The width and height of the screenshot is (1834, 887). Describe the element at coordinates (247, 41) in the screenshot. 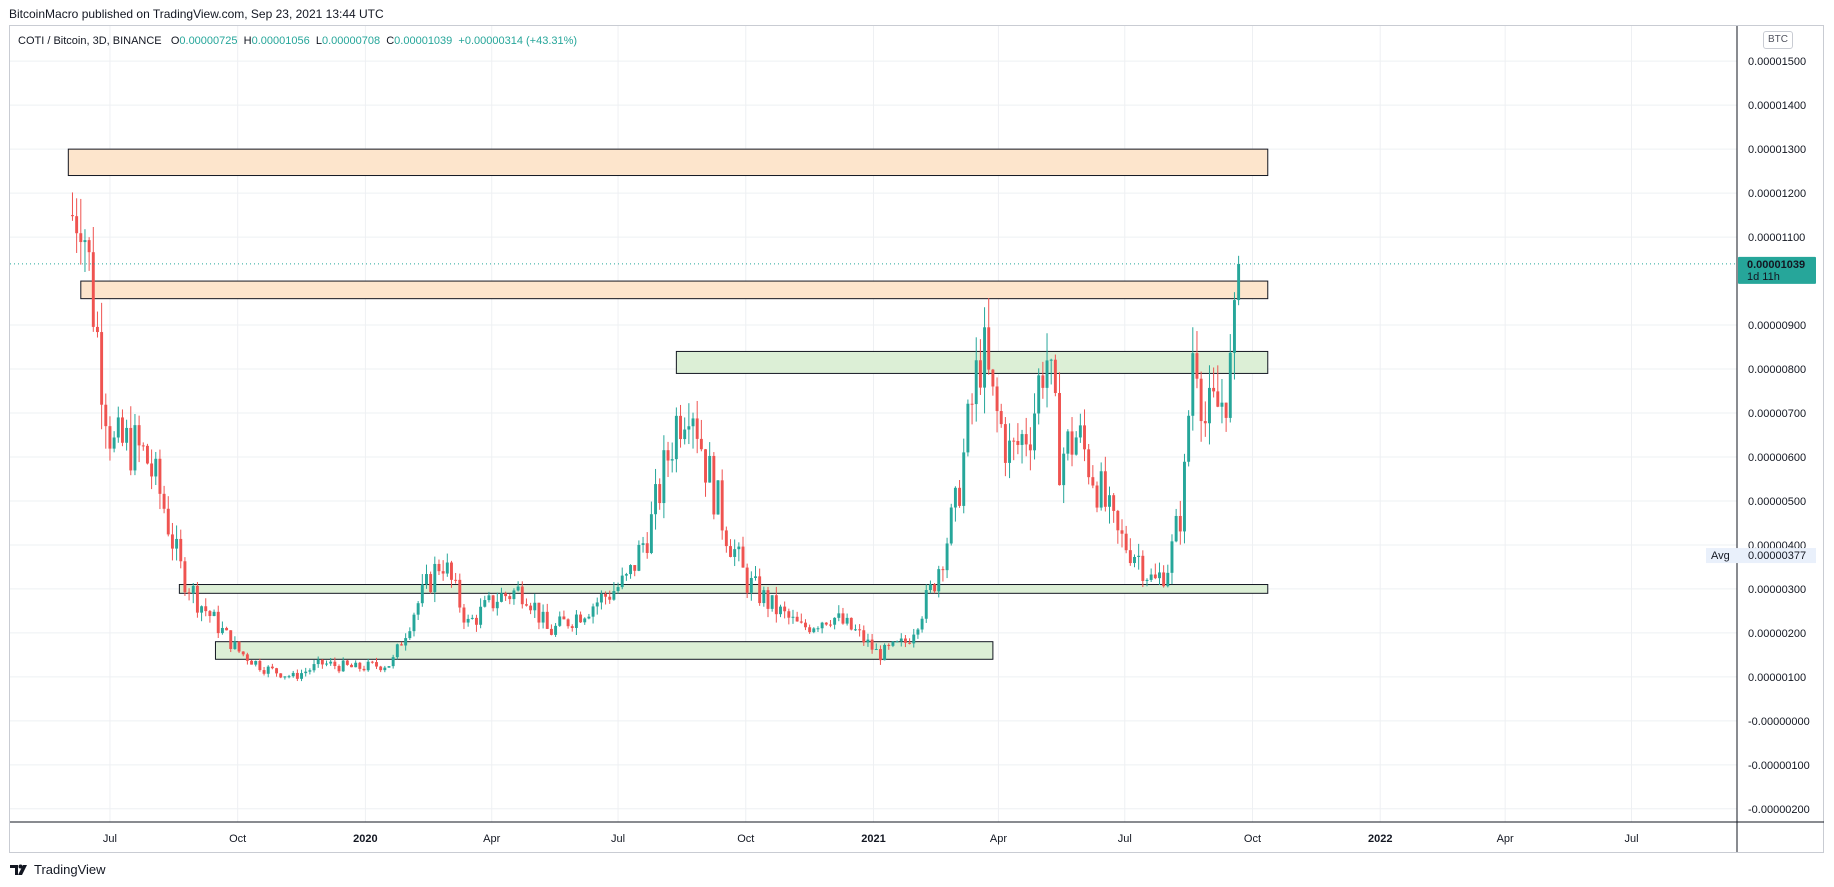

I see `high-label: H` at that location.